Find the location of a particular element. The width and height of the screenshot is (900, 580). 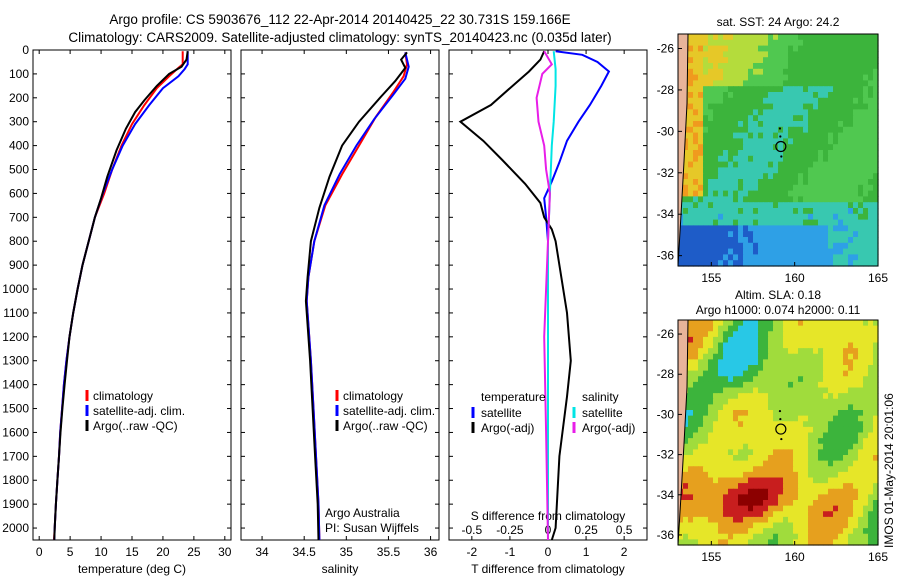

legend-label: Argo(-adj) is located at coordinates (507, 428).